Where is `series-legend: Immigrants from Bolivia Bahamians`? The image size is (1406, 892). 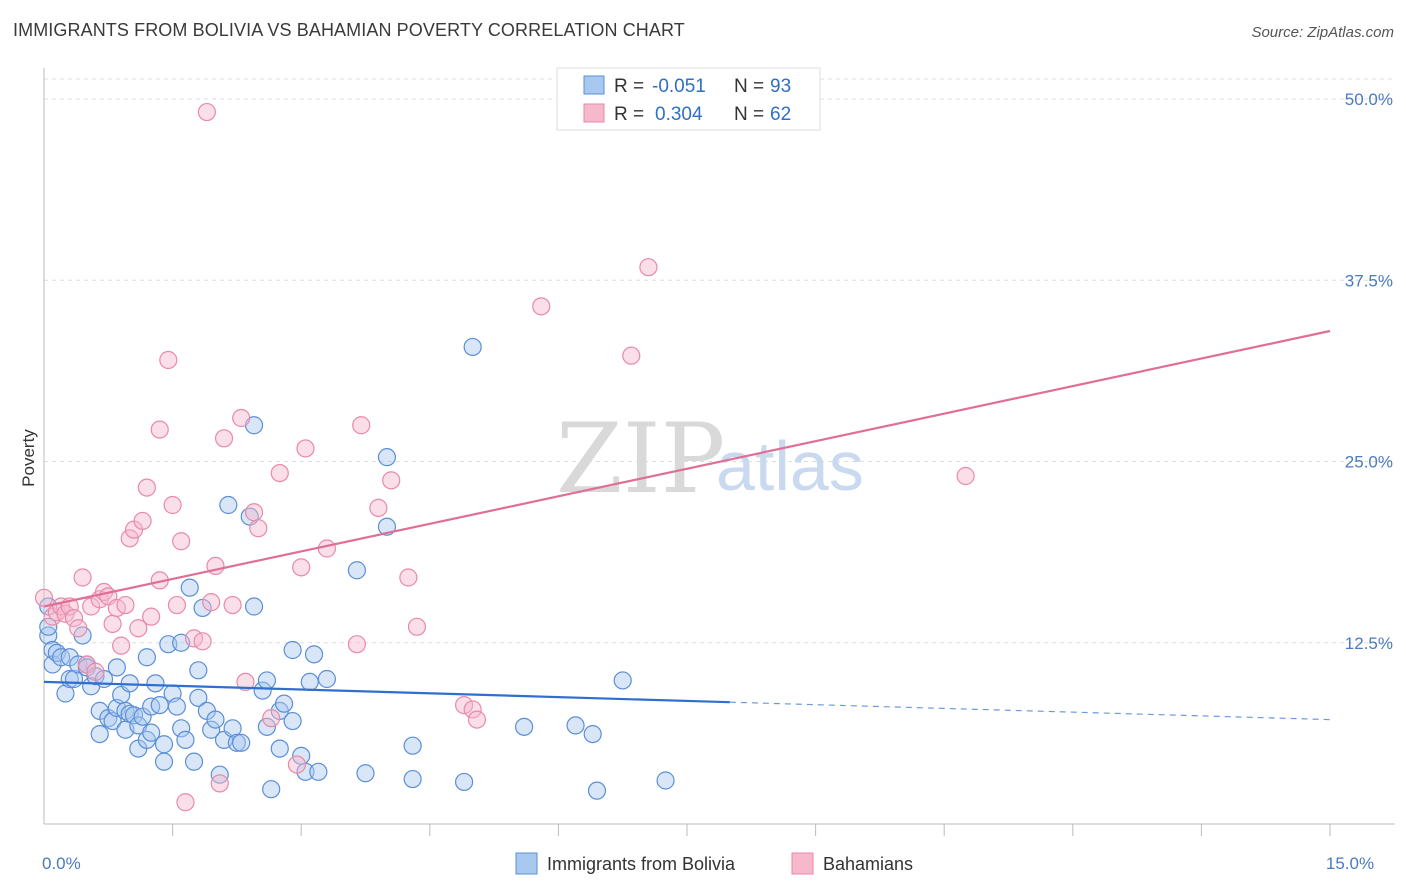 series-legend: Immigrants from Bolivia Bahamians is located at coordinates (714, 863).